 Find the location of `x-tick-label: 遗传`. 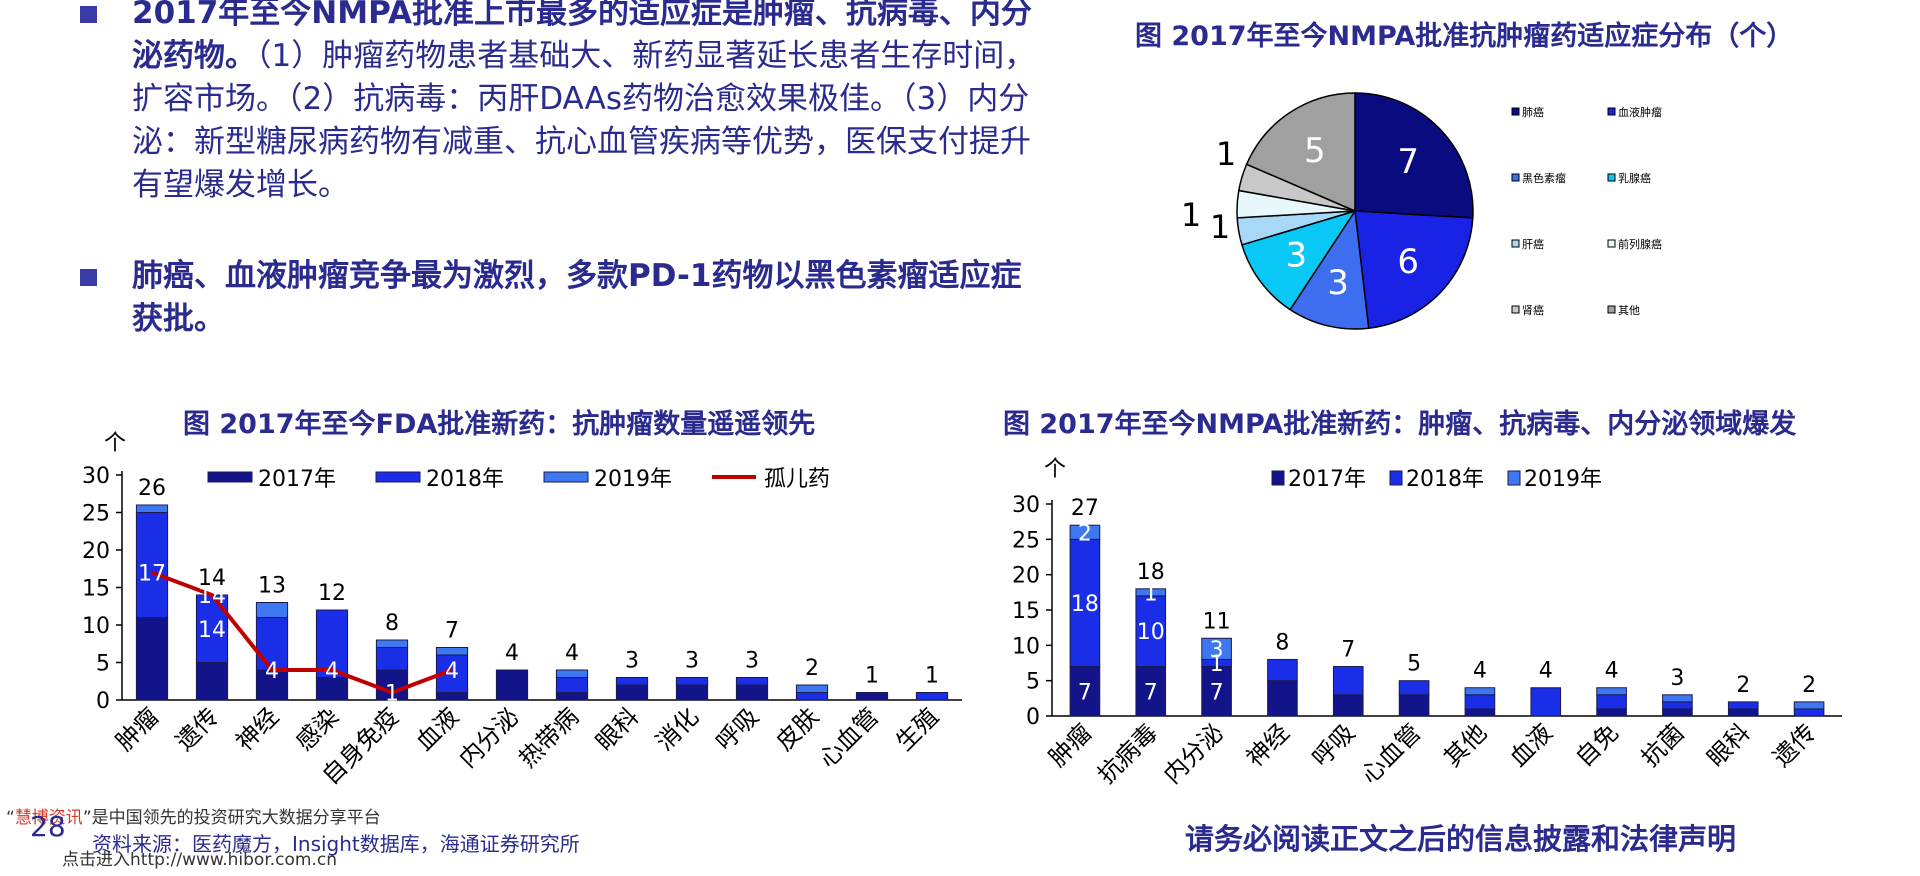

x-tick-label: 遗传 is located at coordinates (1795, 745).